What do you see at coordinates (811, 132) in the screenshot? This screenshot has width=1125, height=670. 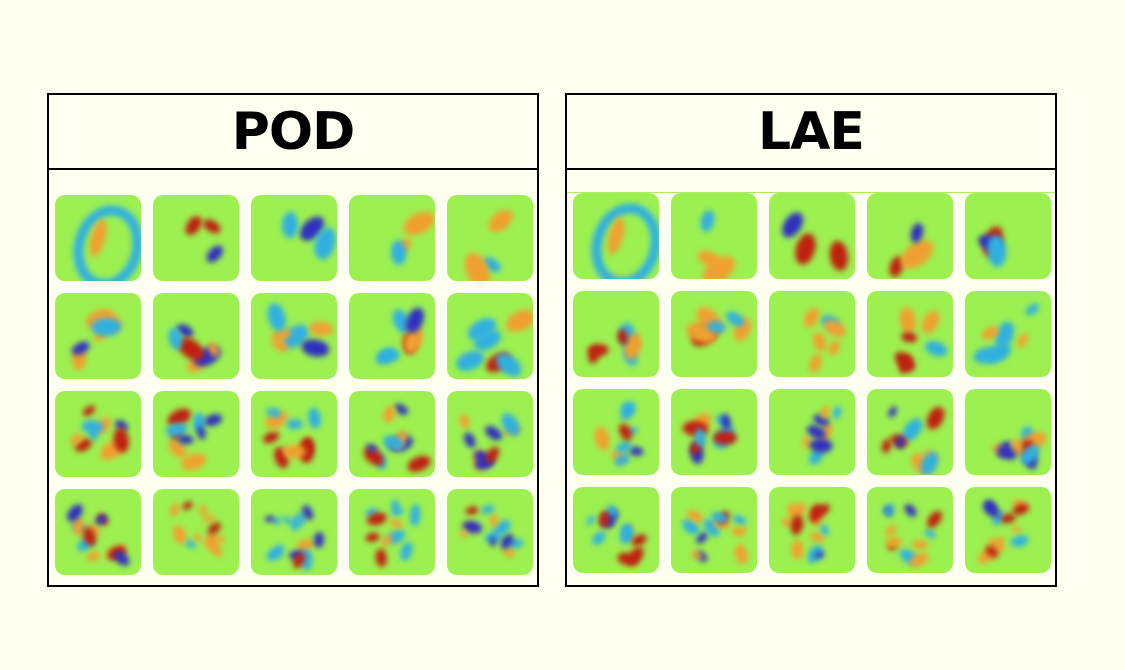 I see `lae-title: LAE` at bounding box center [811, 132].